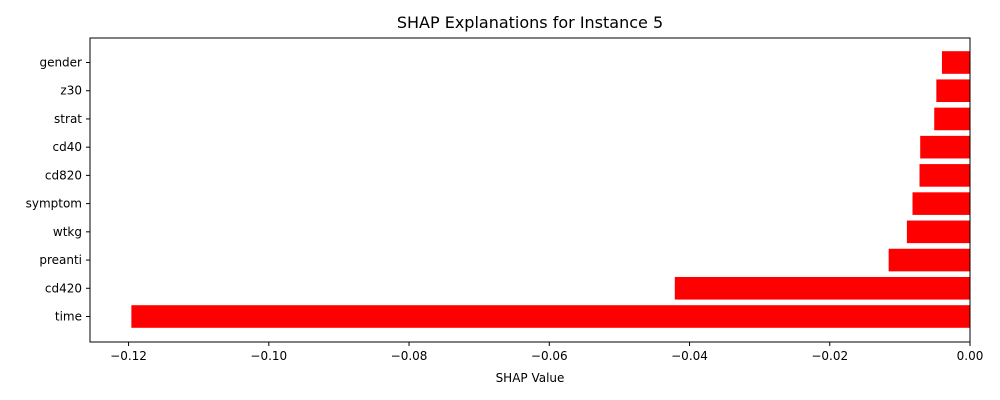 Image resolution: width=1000 pixels, height=400 pixels. Describe the element at coordinates (689, 356) in the screenshot. I see `x-tick-label: −0.04` at that location.